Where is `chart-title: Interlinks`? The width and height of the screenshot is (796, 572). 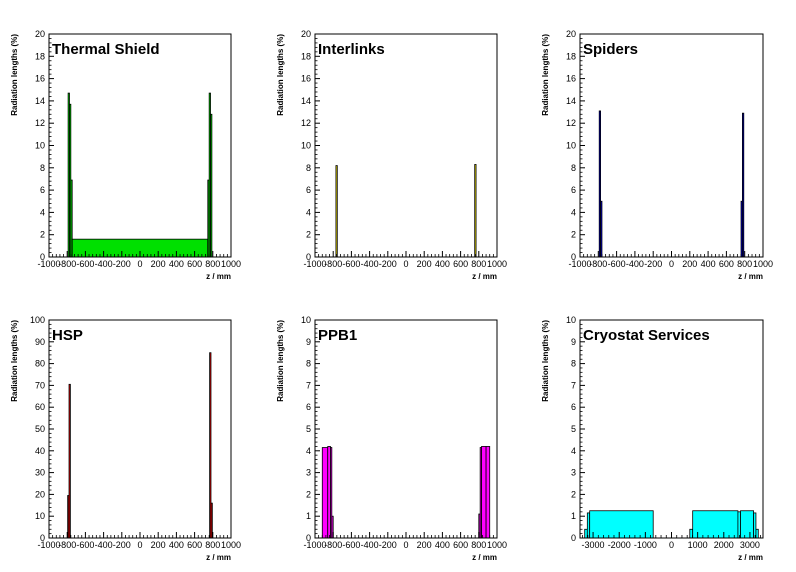
chart-title: Interlinks is located at coordinates (351, 49).